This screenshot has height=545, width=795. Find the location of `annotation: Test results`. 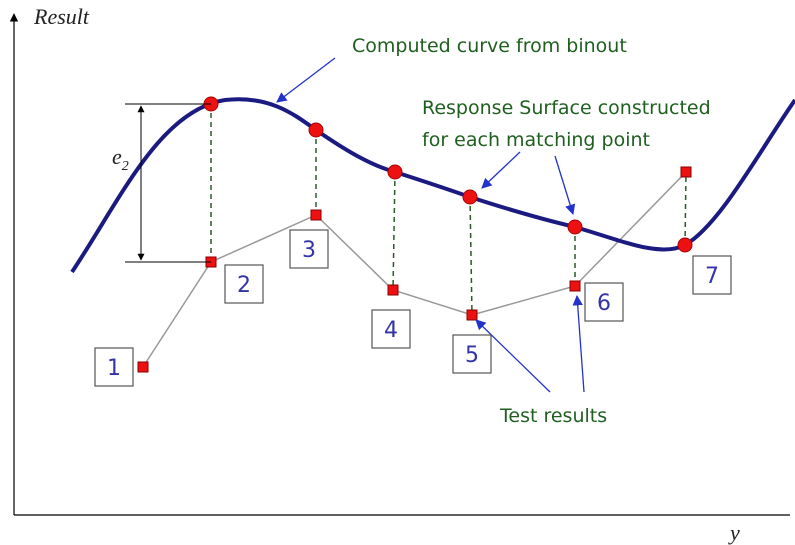

annotation: Test results is located at coordinates (553, 416).